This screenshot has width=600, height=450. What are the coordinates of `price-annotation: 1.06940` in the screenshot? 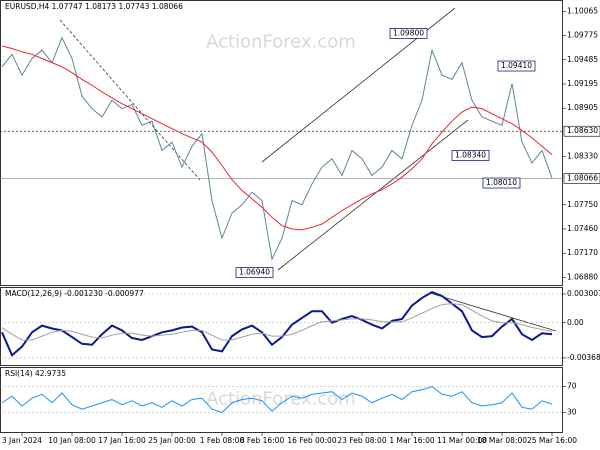 It's located at (254, 271).